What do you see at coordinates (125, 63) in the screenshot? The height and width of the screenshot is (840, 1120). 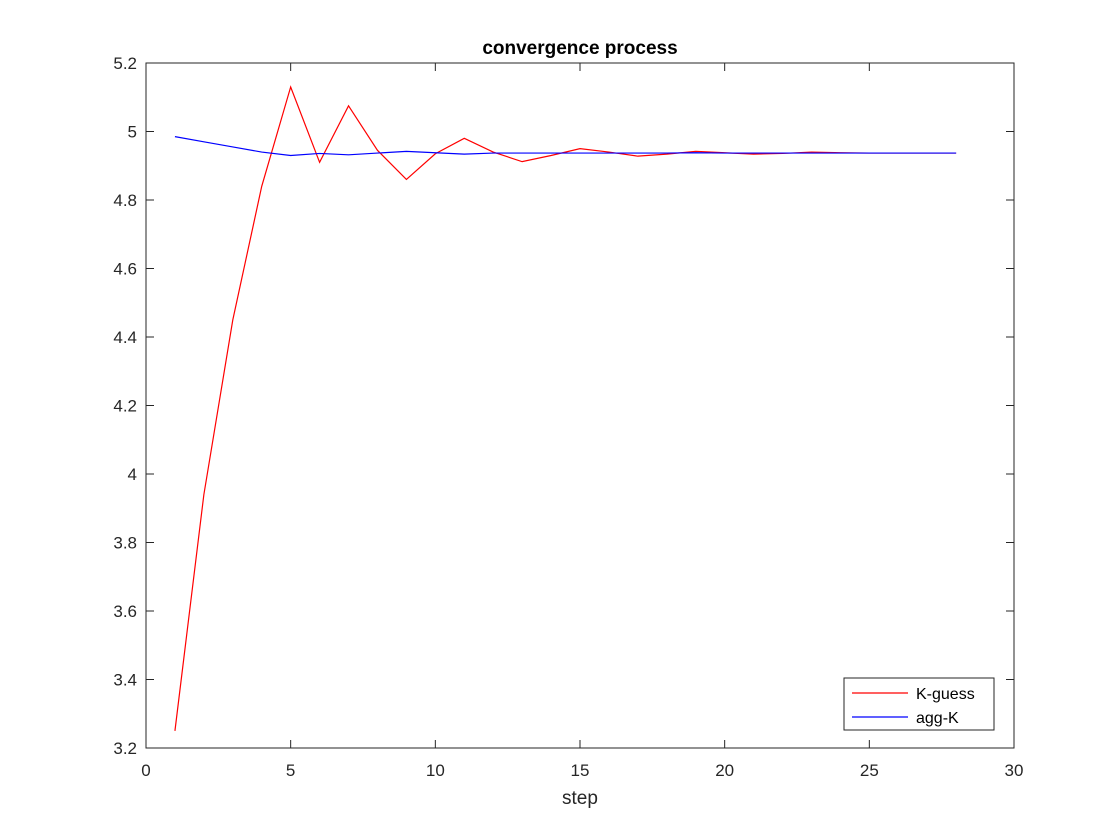 I see `y-tick-label: 5.2` at bounding box center [125, 63].